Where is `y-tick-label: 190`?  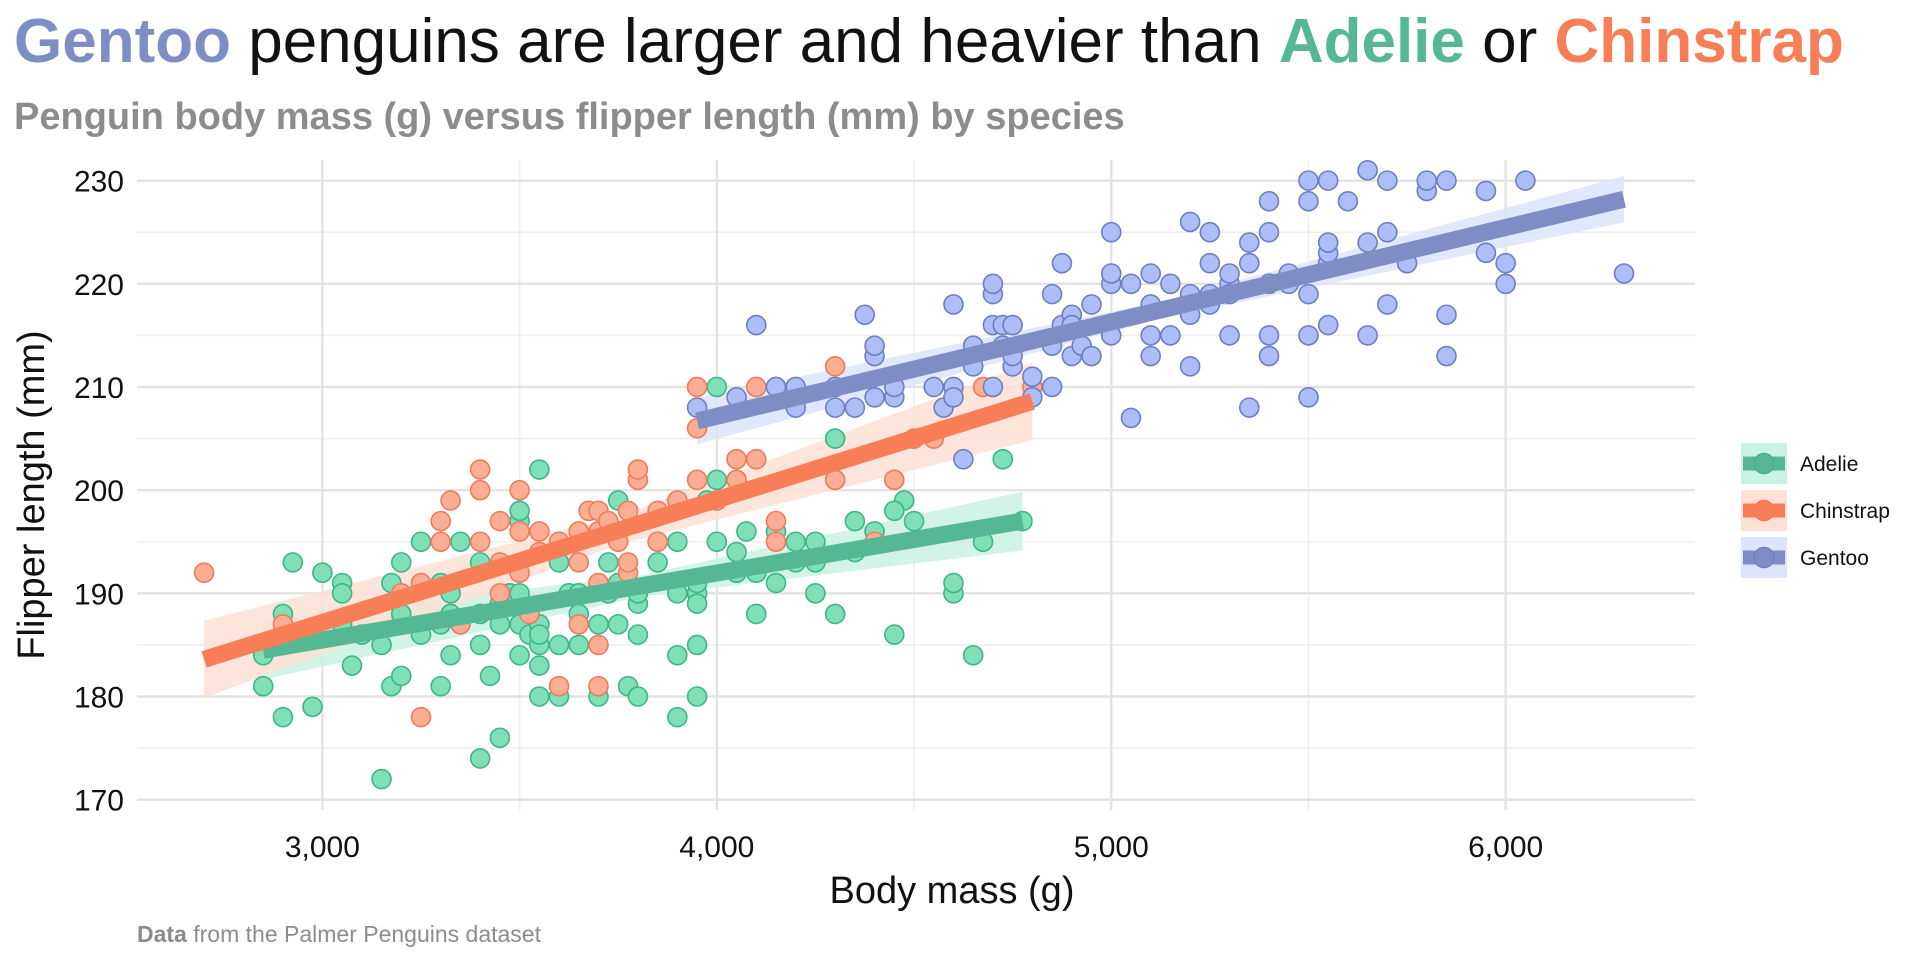 y-tick-label: 190 is located at coordinates (99, 594).